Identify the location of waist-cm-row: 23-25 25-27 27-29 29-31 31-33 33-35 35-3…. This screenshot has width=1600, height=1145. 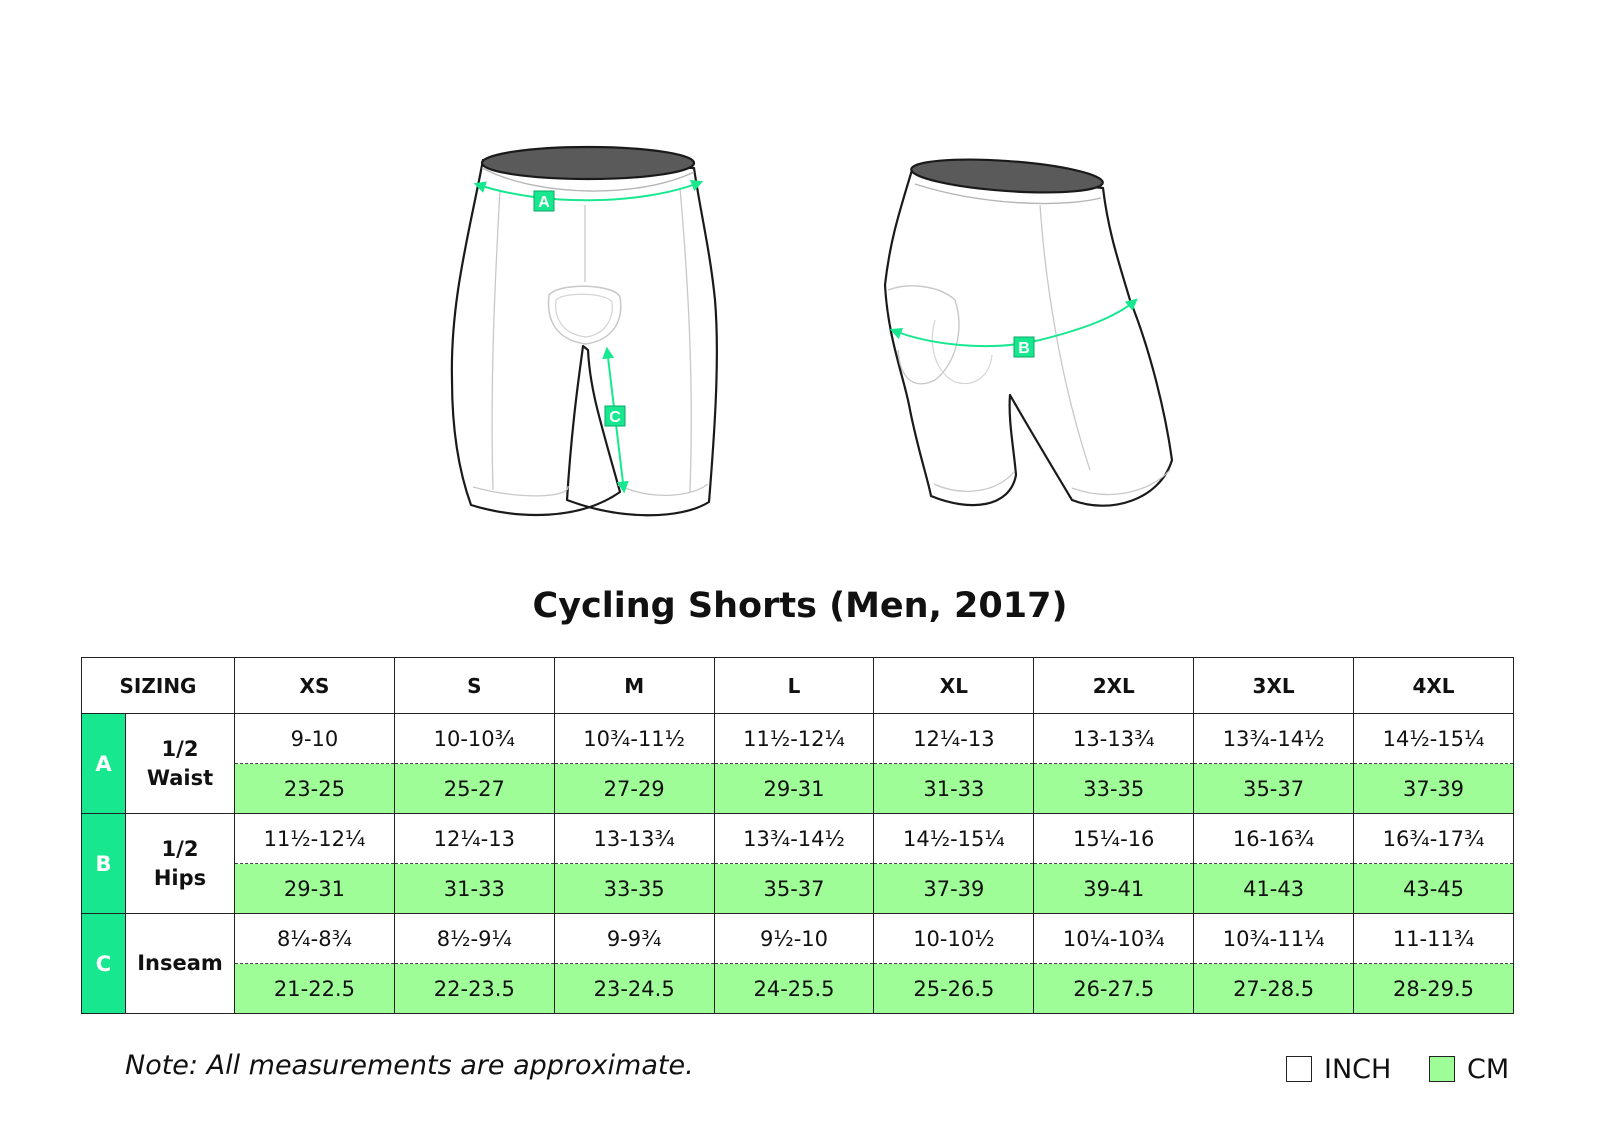
(798, 788).